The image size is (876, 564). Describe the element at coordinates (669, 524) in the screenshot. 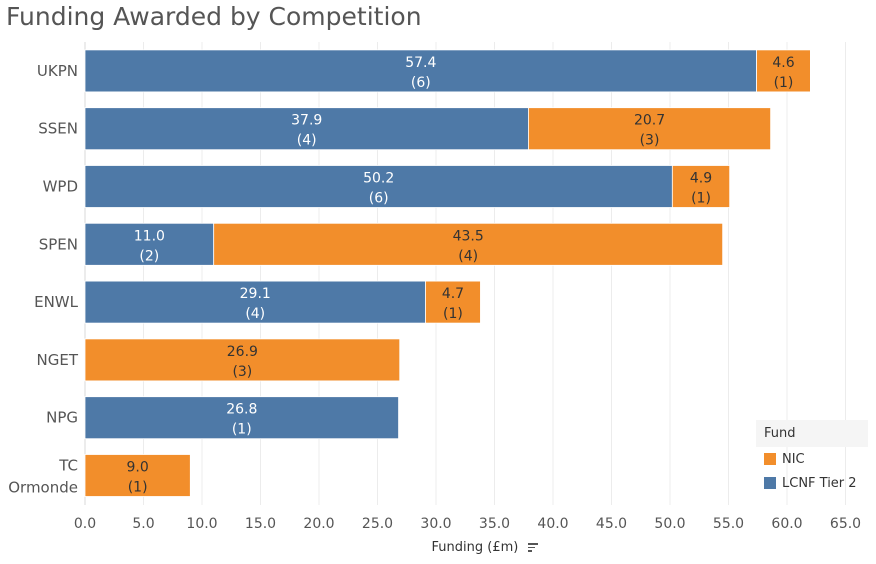

I see `x-tick-label: 50.0` at that location.